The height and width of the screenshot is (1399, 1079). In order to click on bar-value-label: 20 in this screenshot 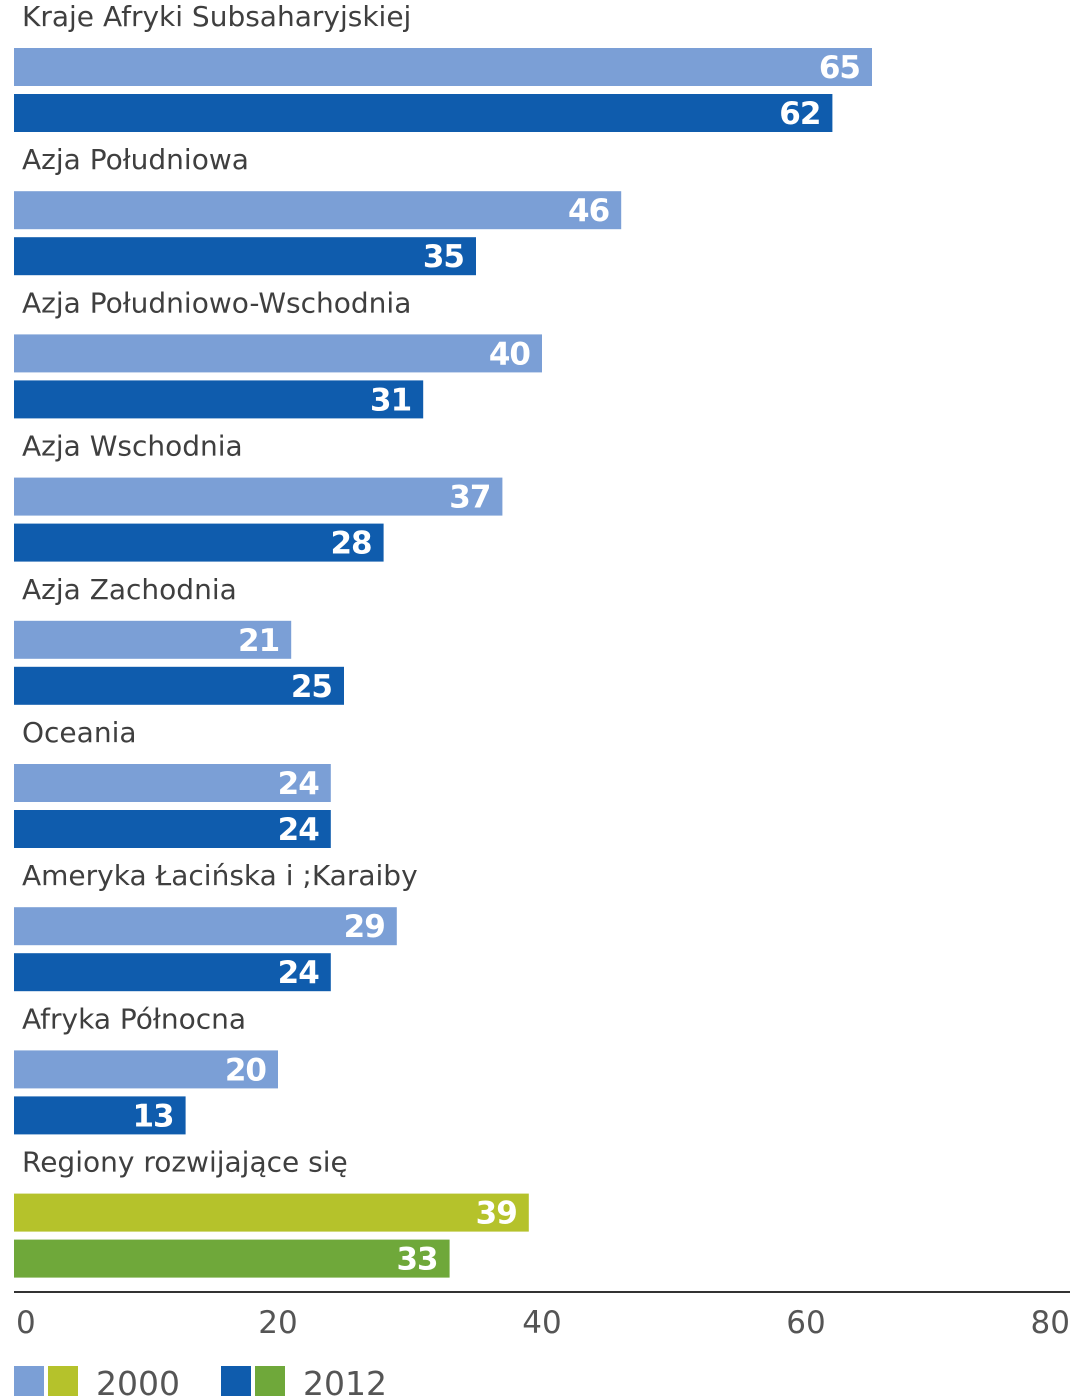, I will do `click(246, 1070)`.